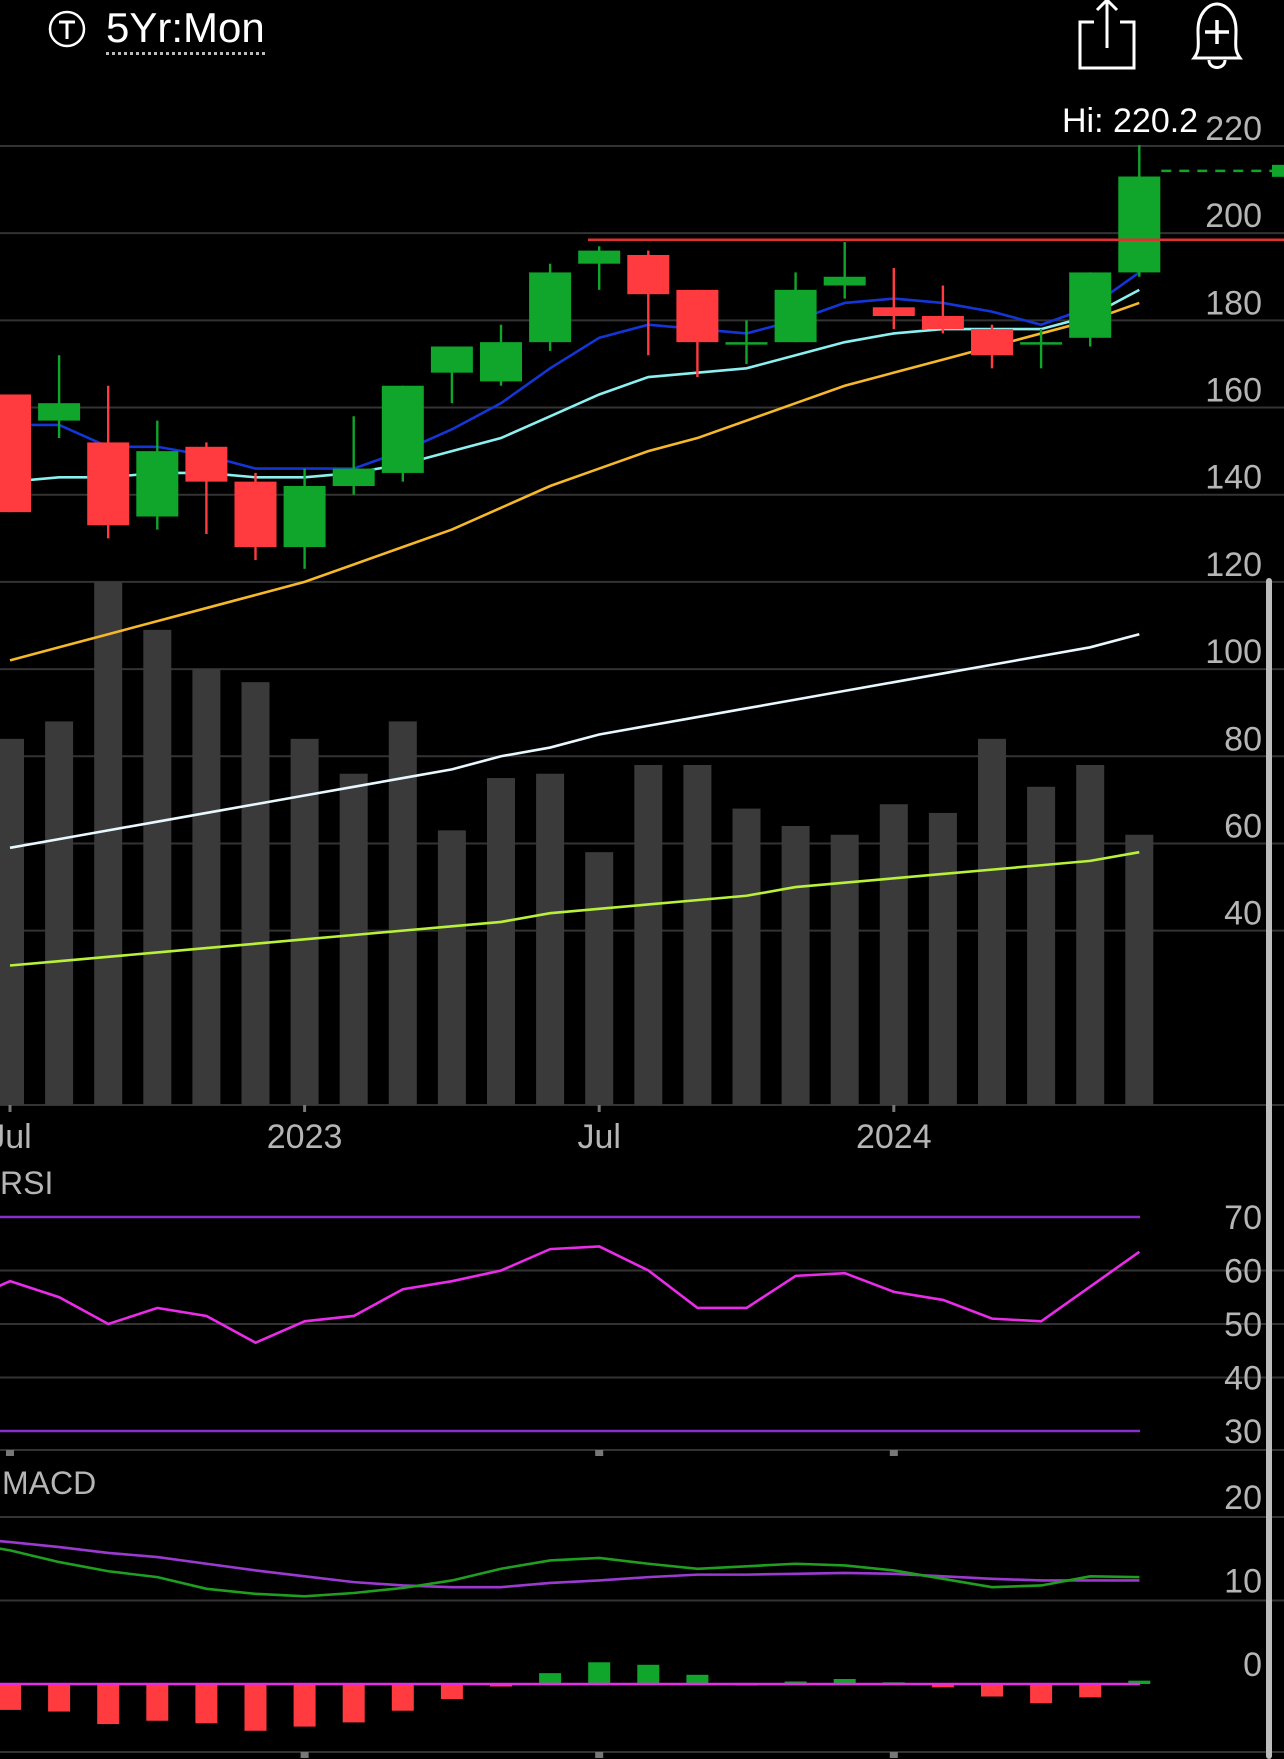  What do you see at coordinates (1243, 739) in the screenshot?
I see `price-tick-label: 80` at bounding box center [1243, 739].